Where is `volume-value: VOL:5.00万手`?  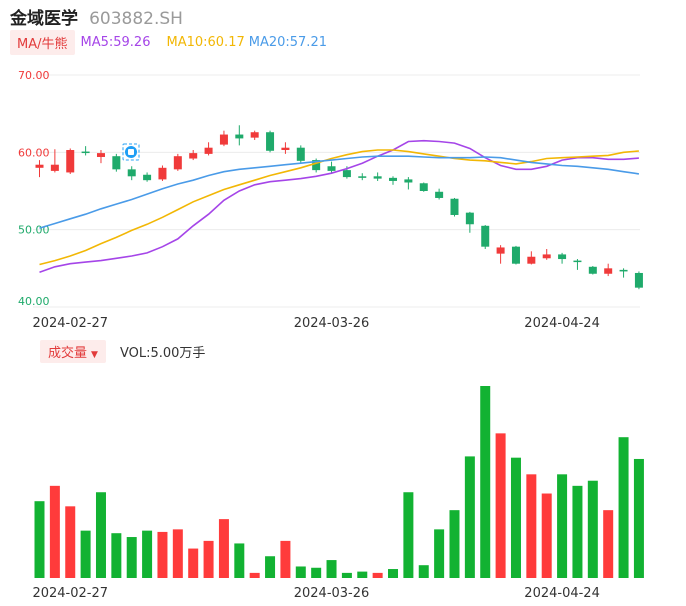 volume-value: VOL:5.00万手 is located at coordinates (162, 353).